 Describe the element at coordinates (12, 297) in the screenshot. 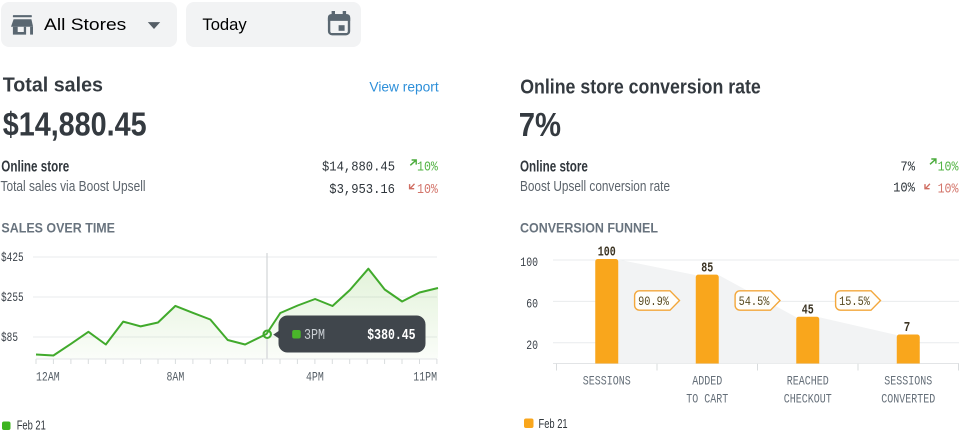

I see `svg-text: $255` at that location.